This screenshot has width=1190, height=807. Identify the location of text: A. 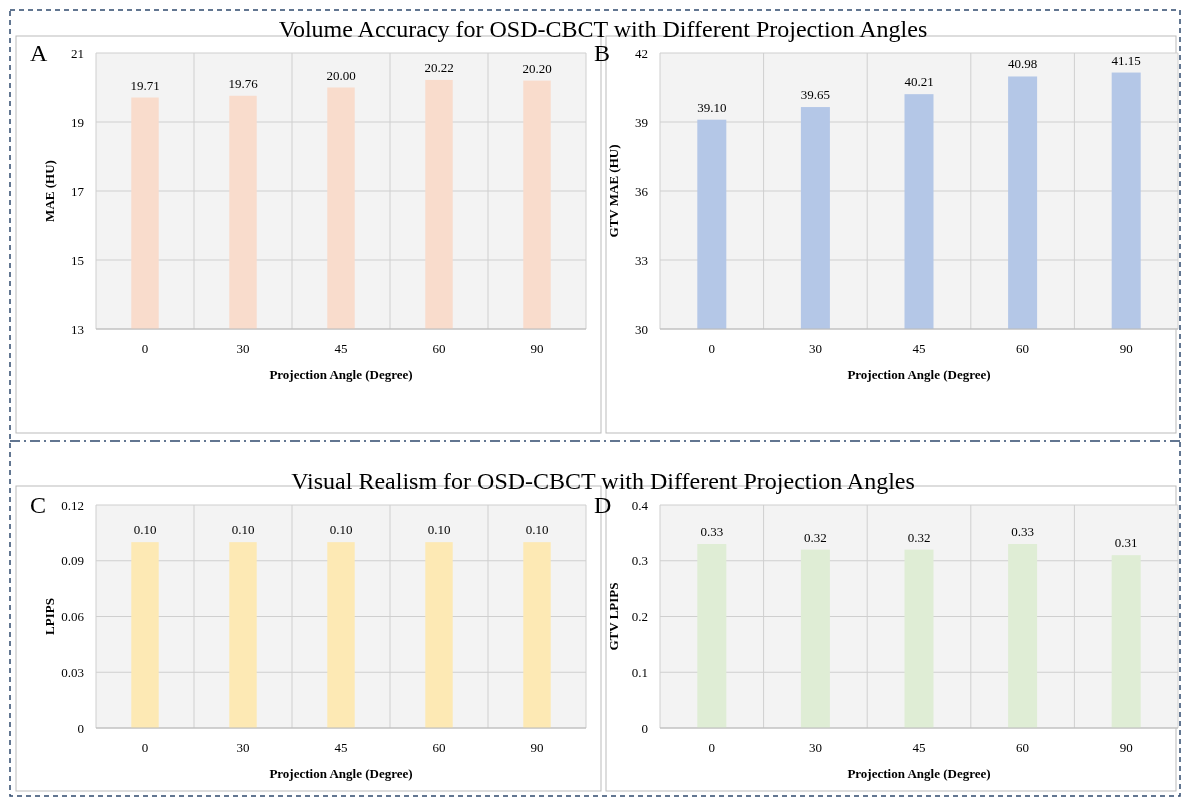
(39, 53).